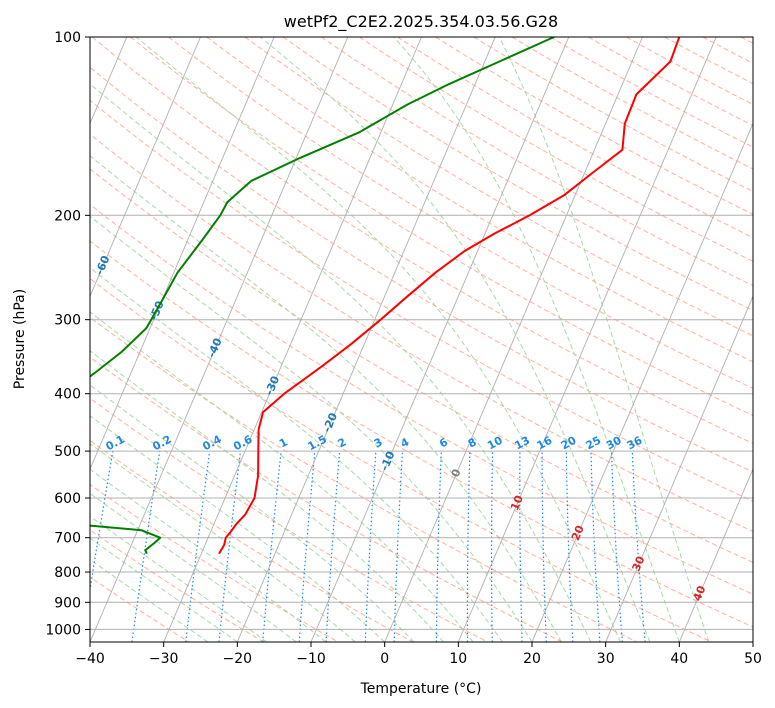 Image resolution: width=775 pixels, height=708 pixels. What do you see at coordinates (522, 443) in the screenshot?
I see `mixing-ratio-label: 13` at bounding box center [522, 443].